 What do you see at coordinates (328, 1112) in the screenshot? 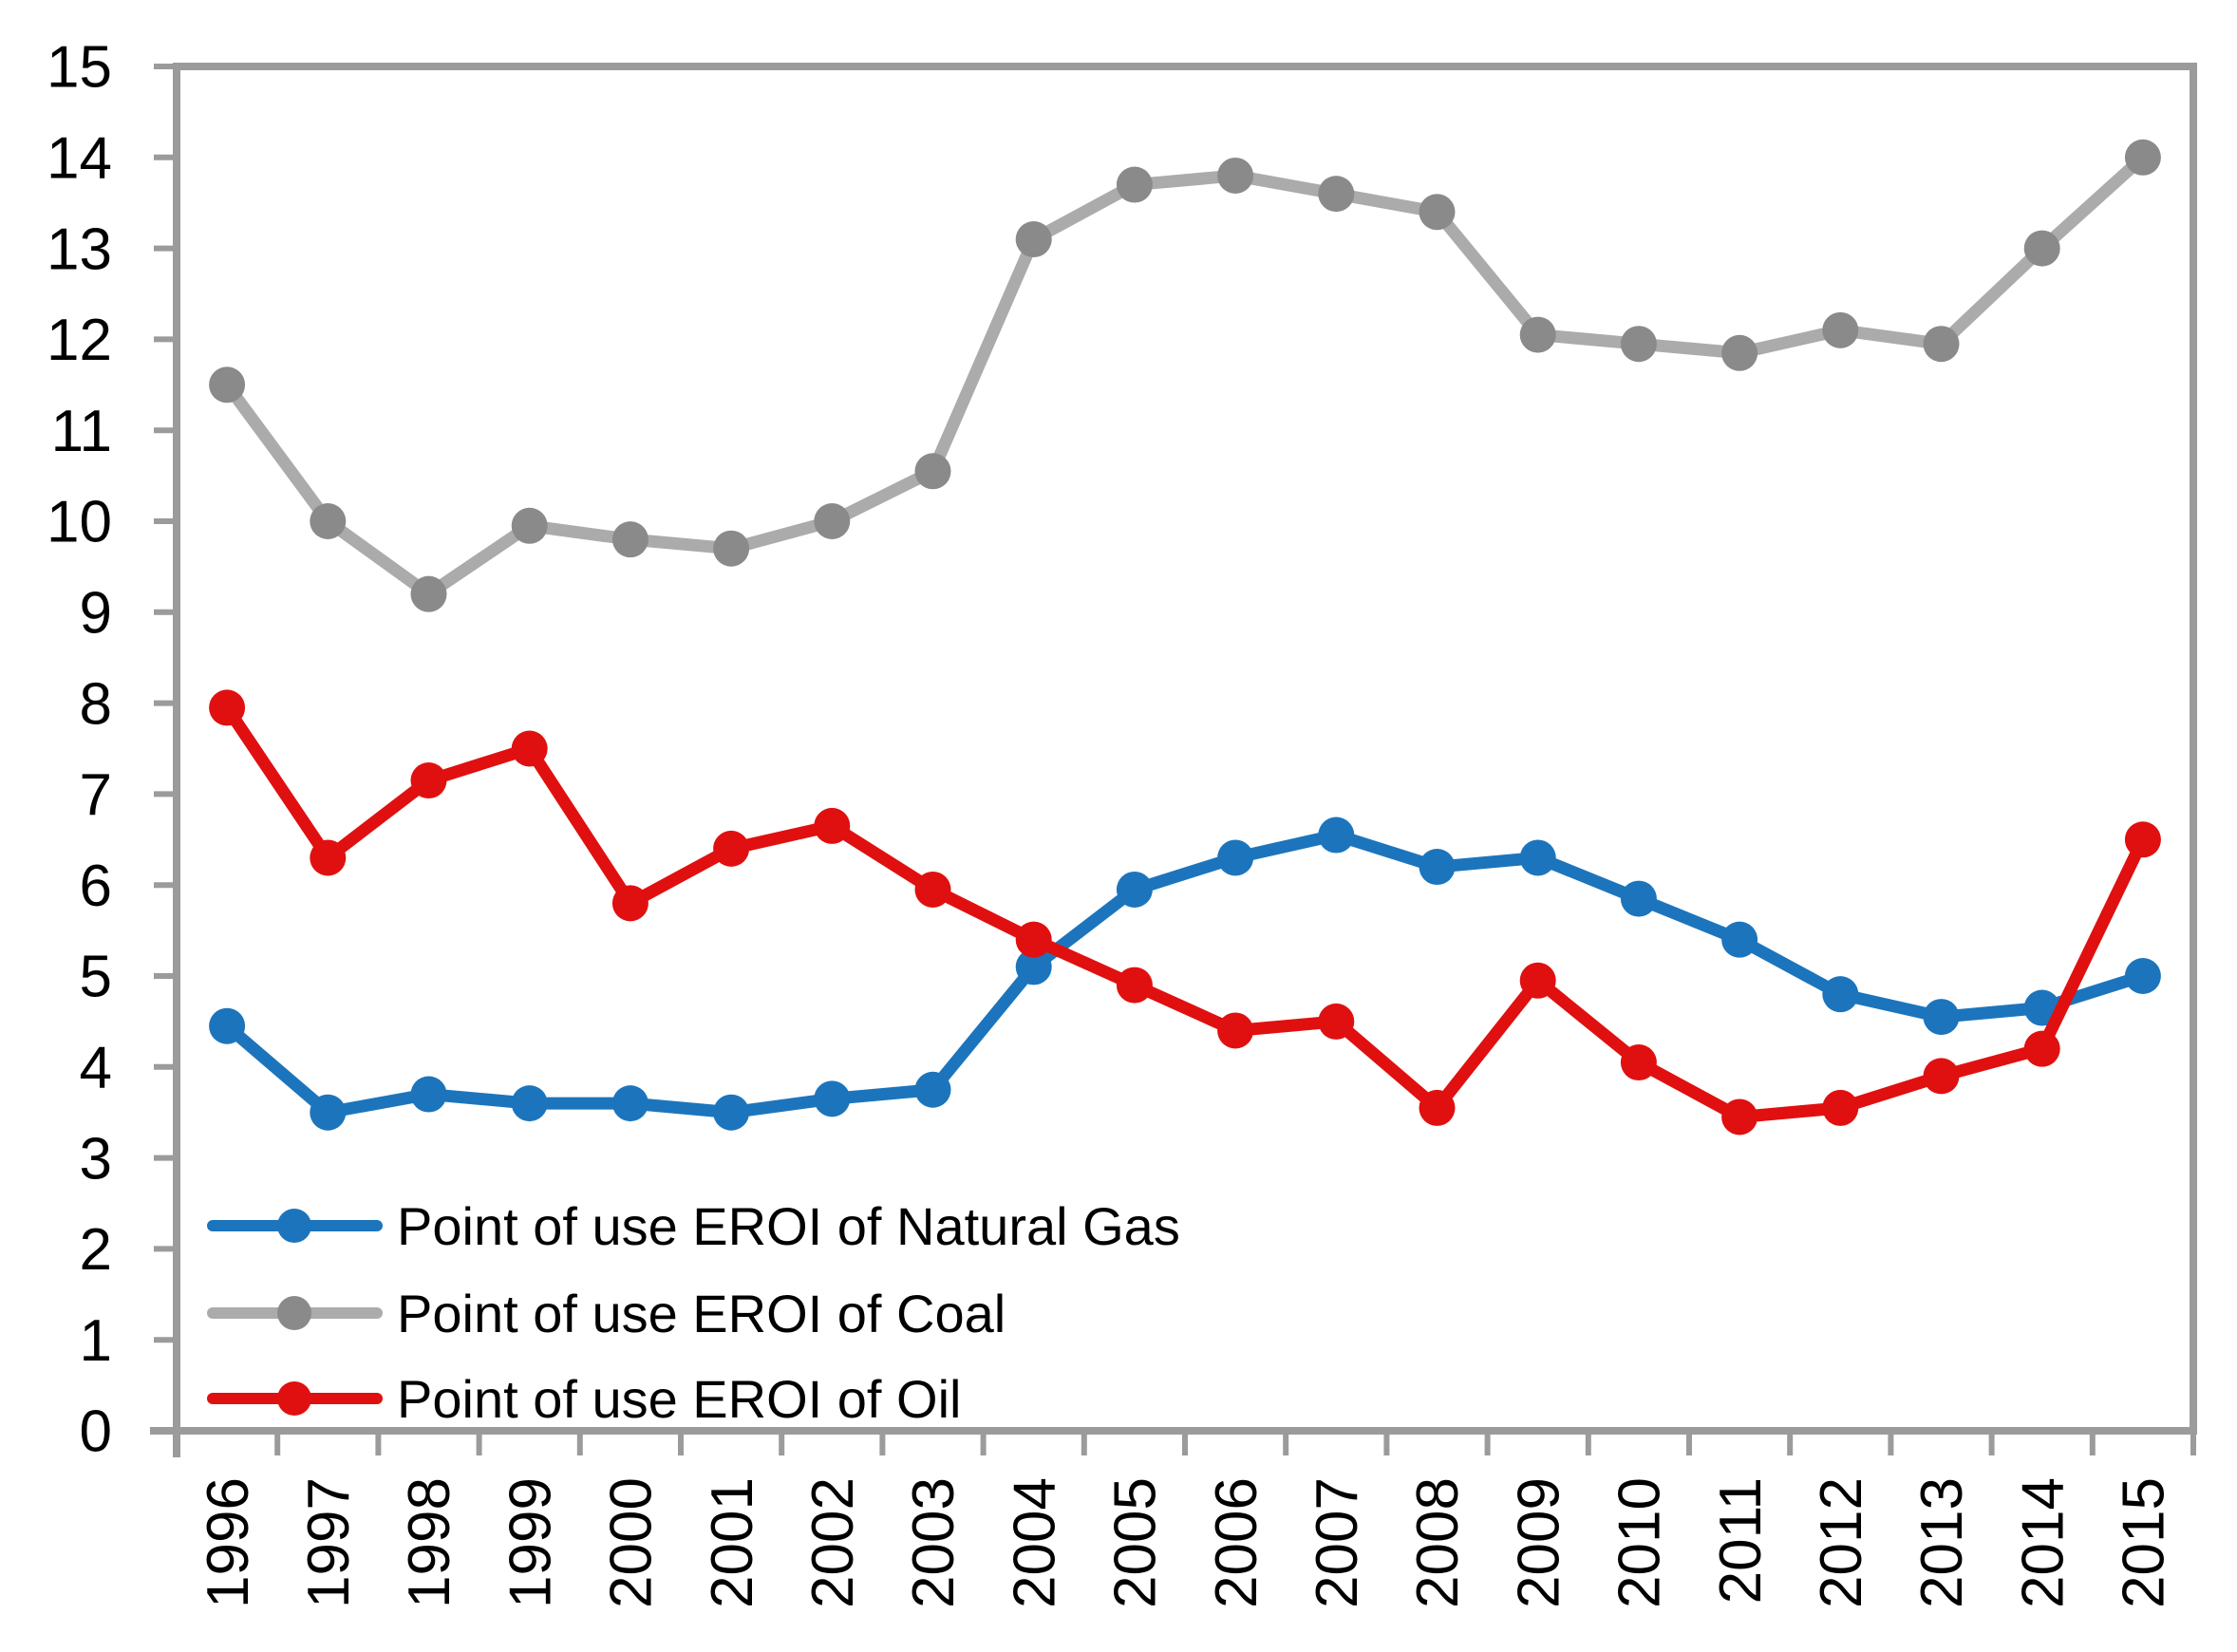
I see `data-point-point-of-use-eroi-of-natural-gas-1997` at bounding box center [328, 1112].